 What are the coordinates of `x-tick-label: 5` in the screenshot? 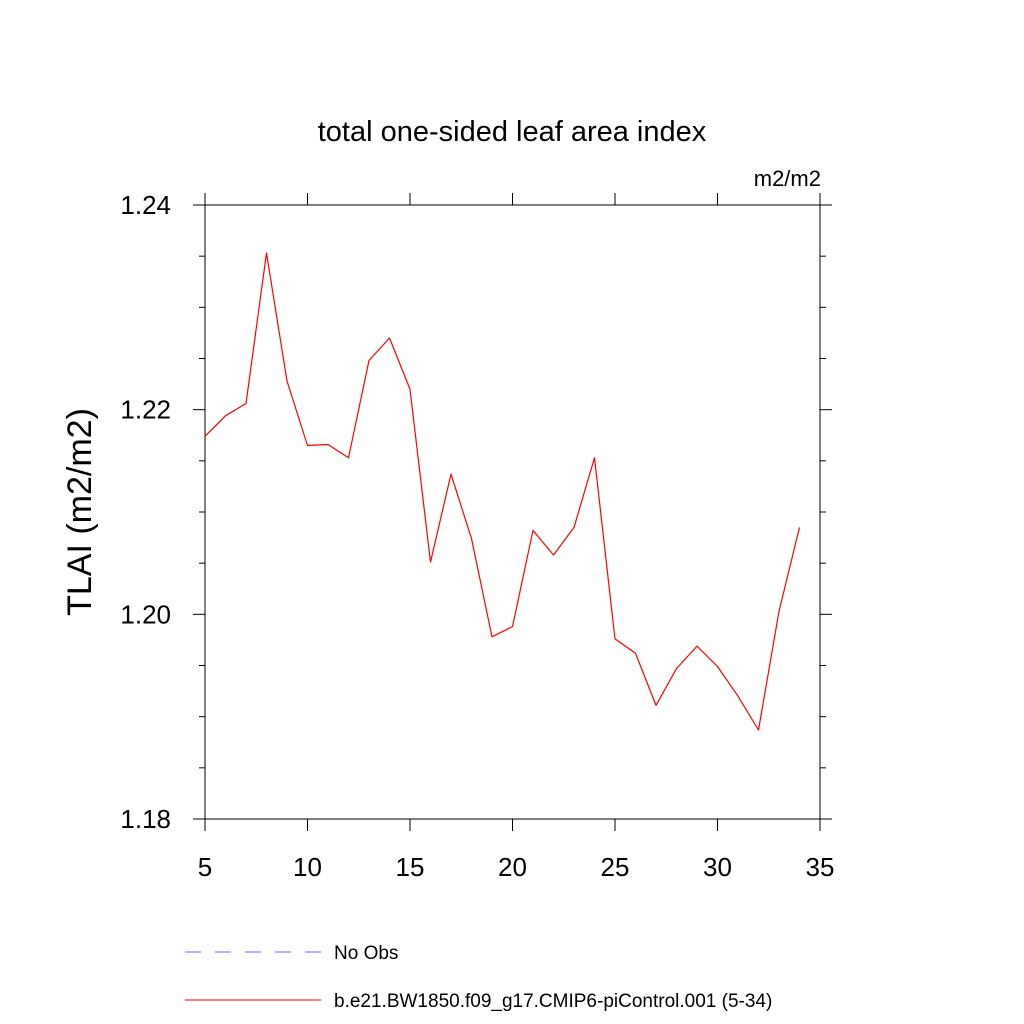 It's located at (205, 867).